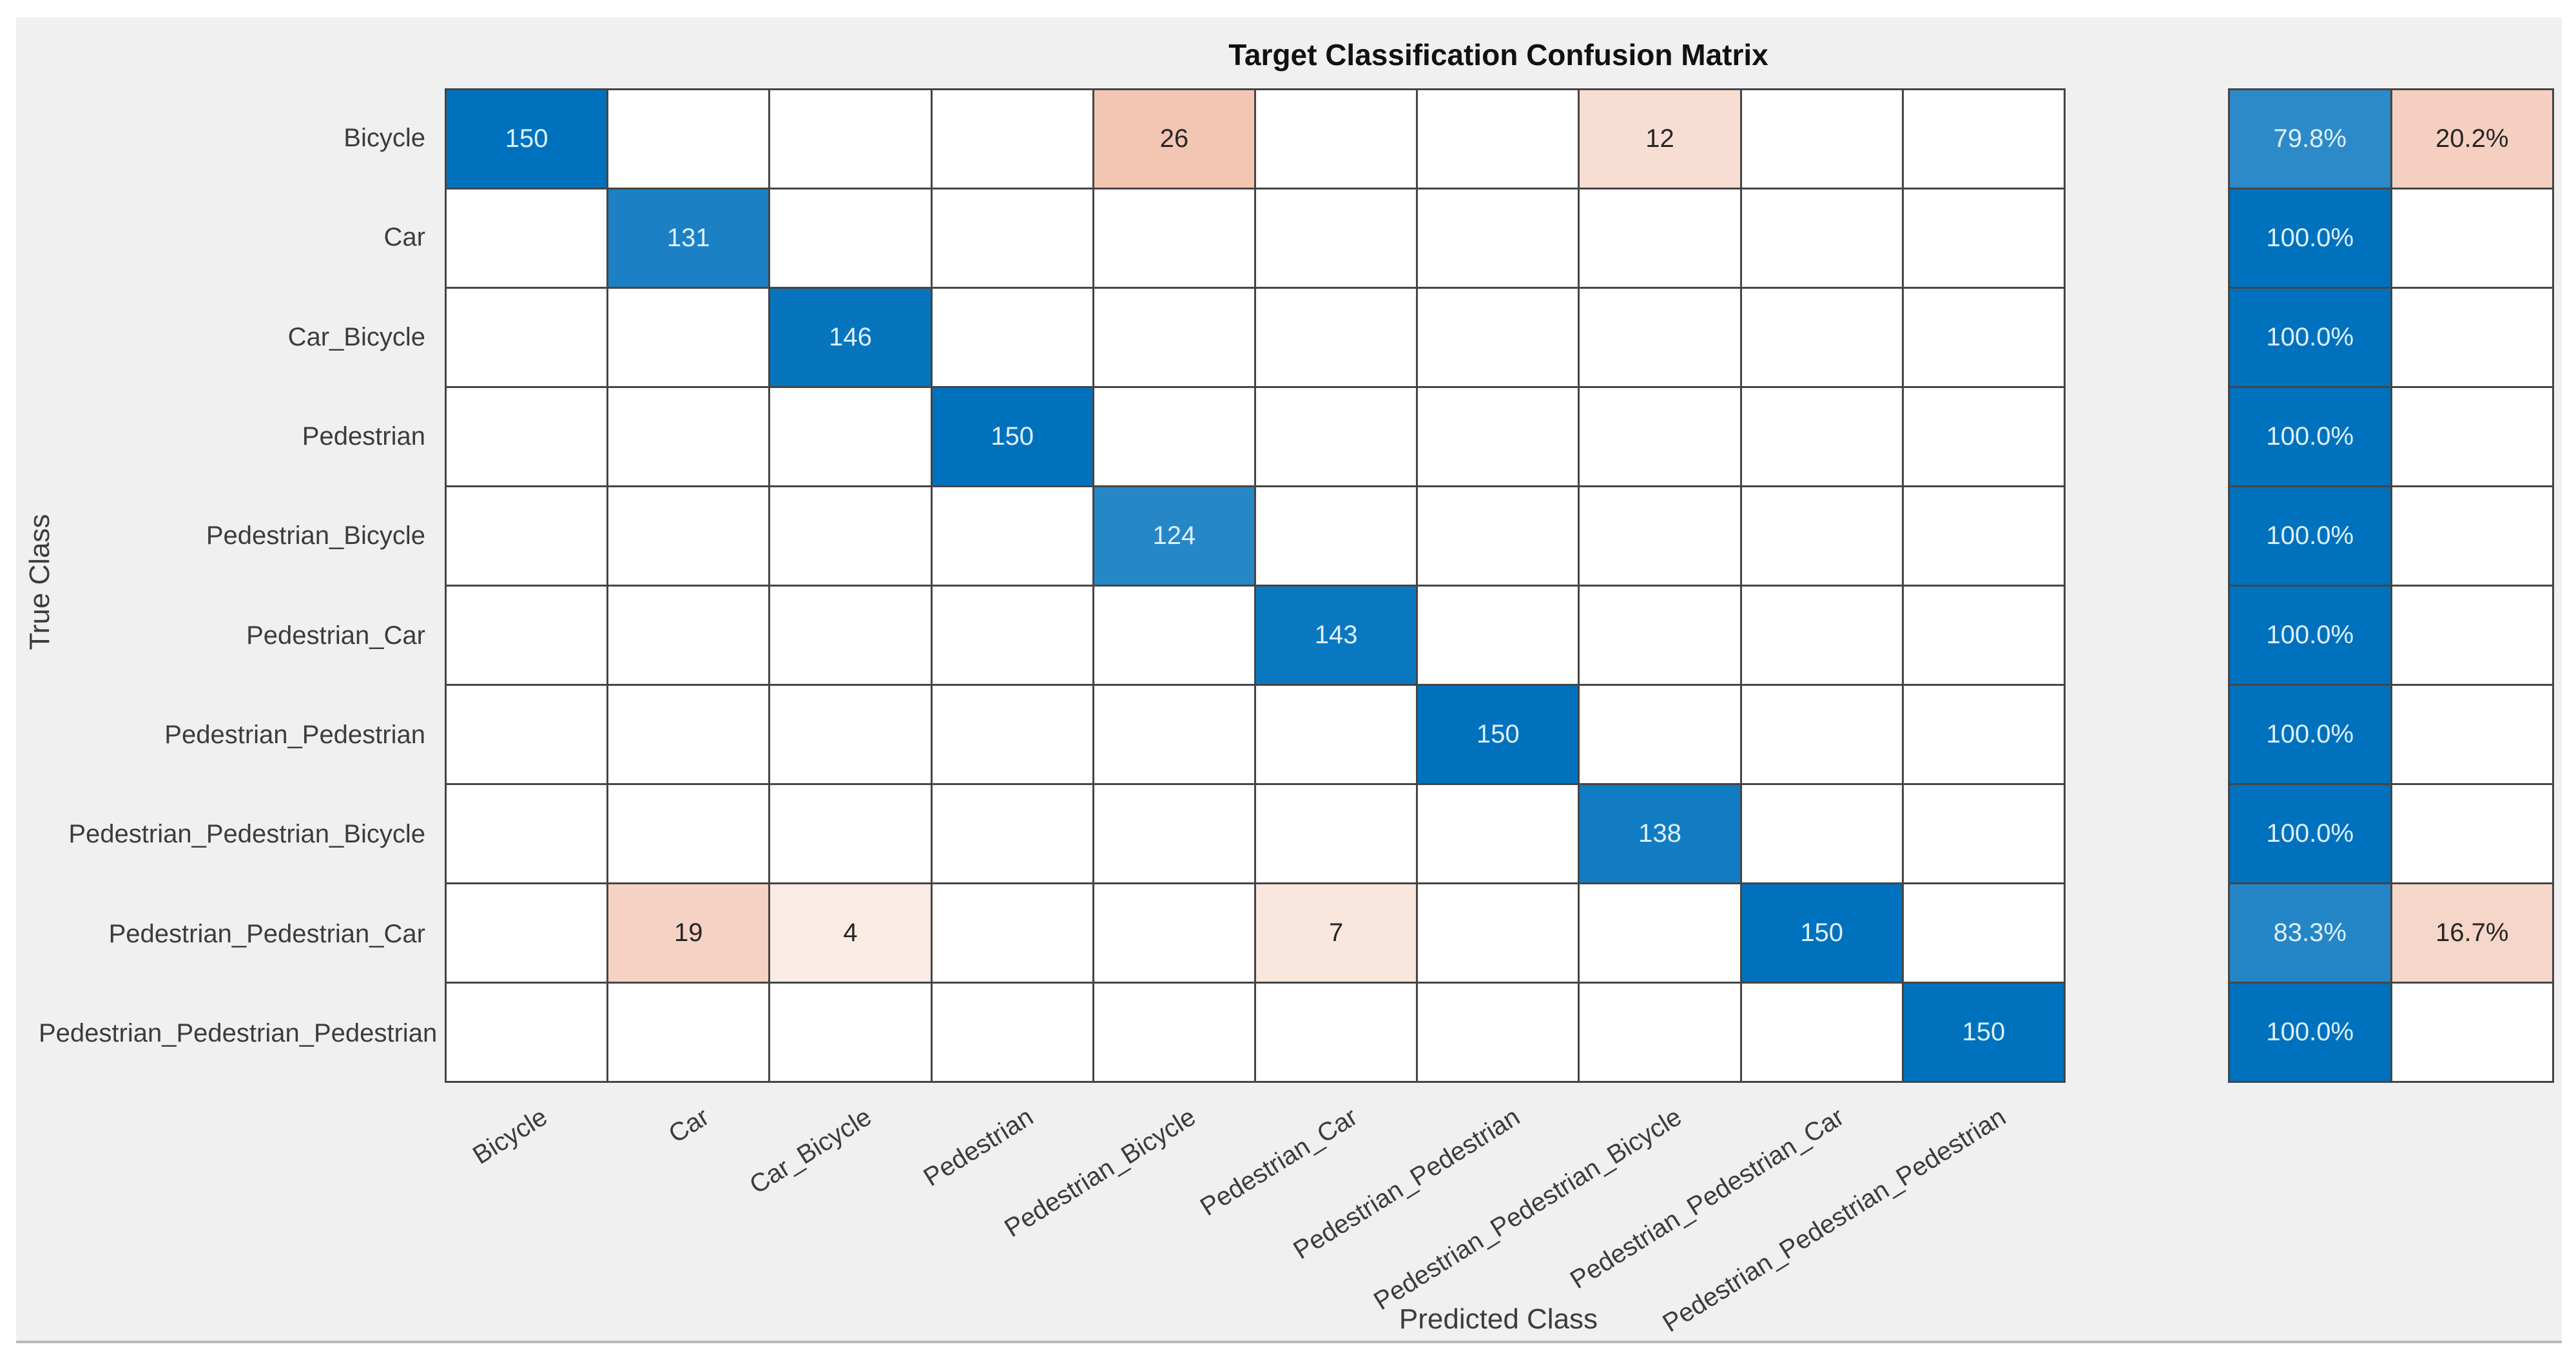  I want to click on matrix-cell-value: 12, so click(1659, 138).